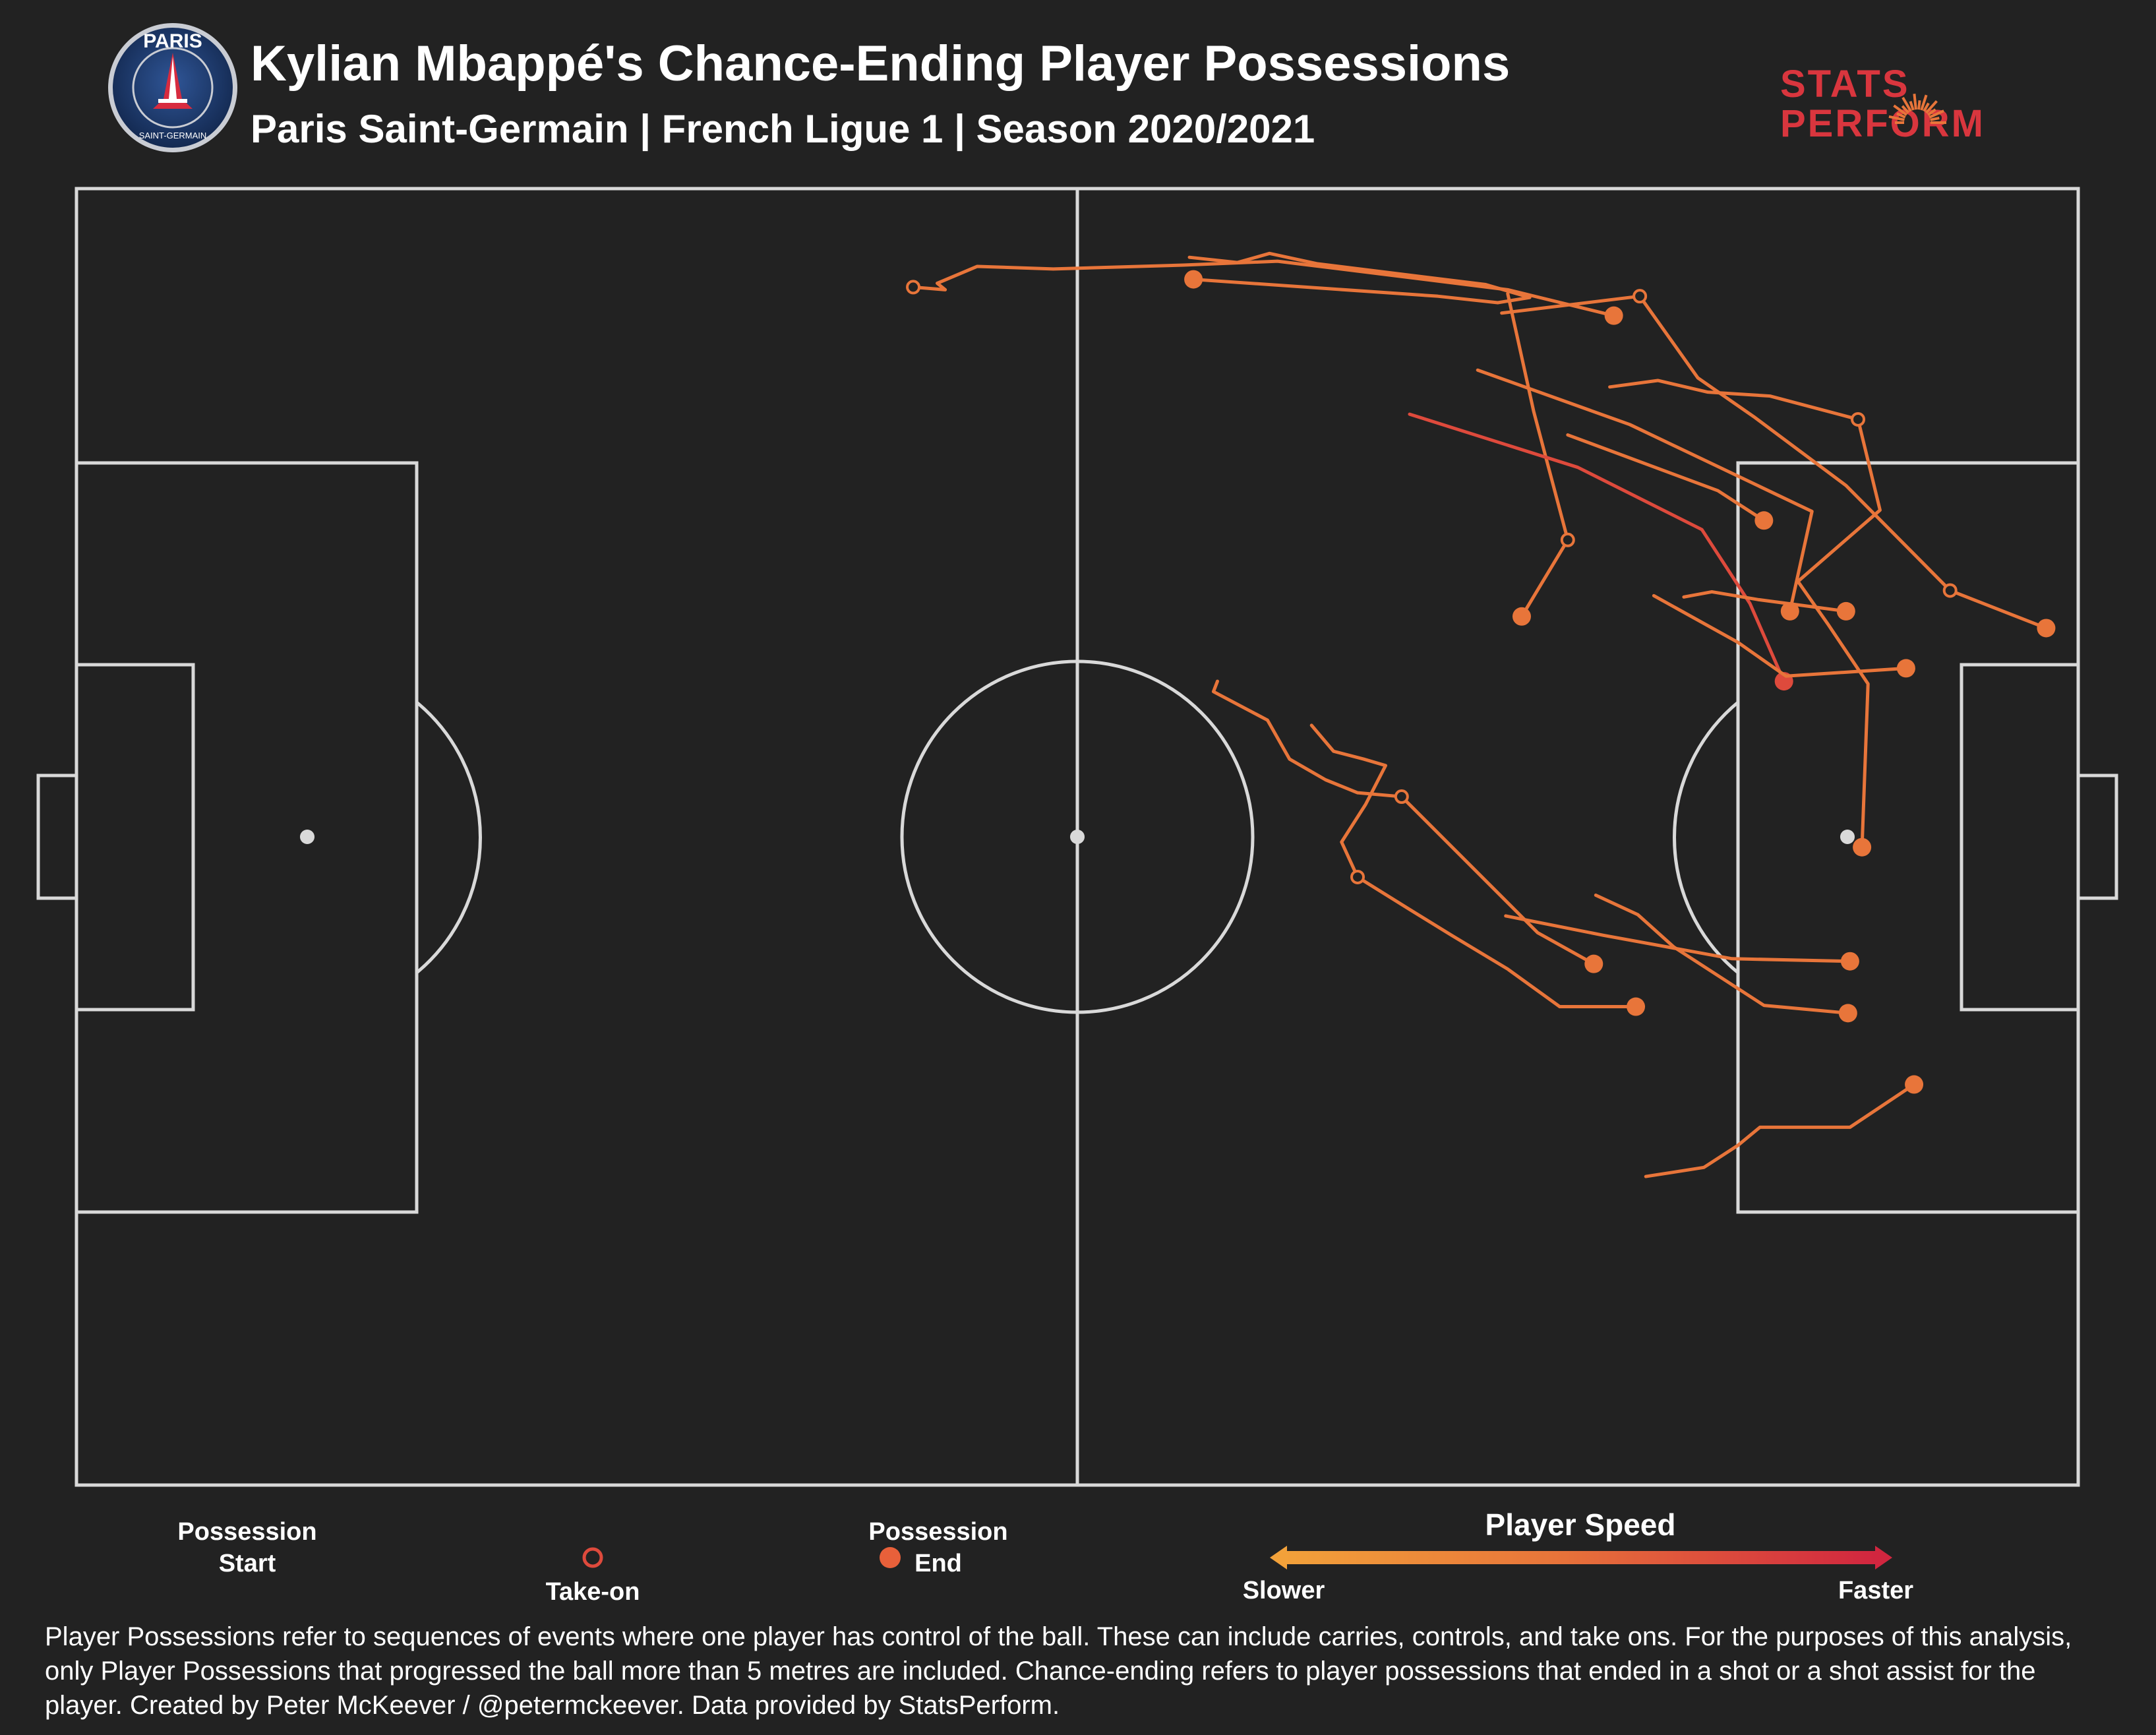  What do you see at coordinates (1284, 1590) in the screenshot?
I see `speed-slower-label: Slower` at bounding box center [1284, 1590].